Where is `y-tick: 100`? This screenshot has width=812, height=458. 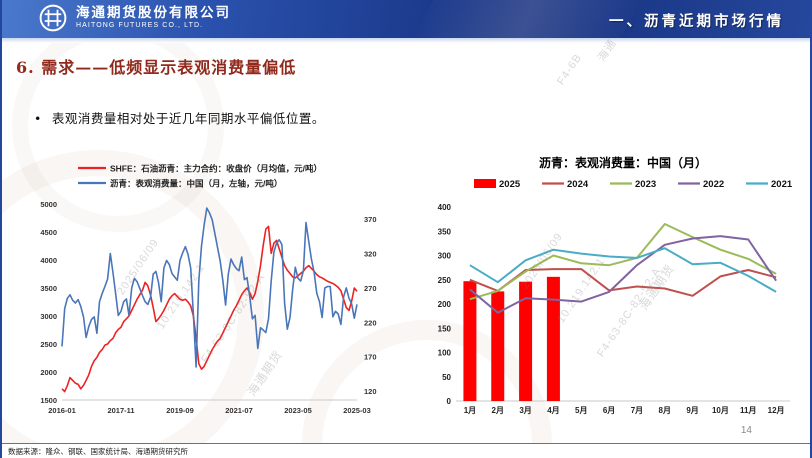 y-tick: 100 is located at coordinates (445, 353).